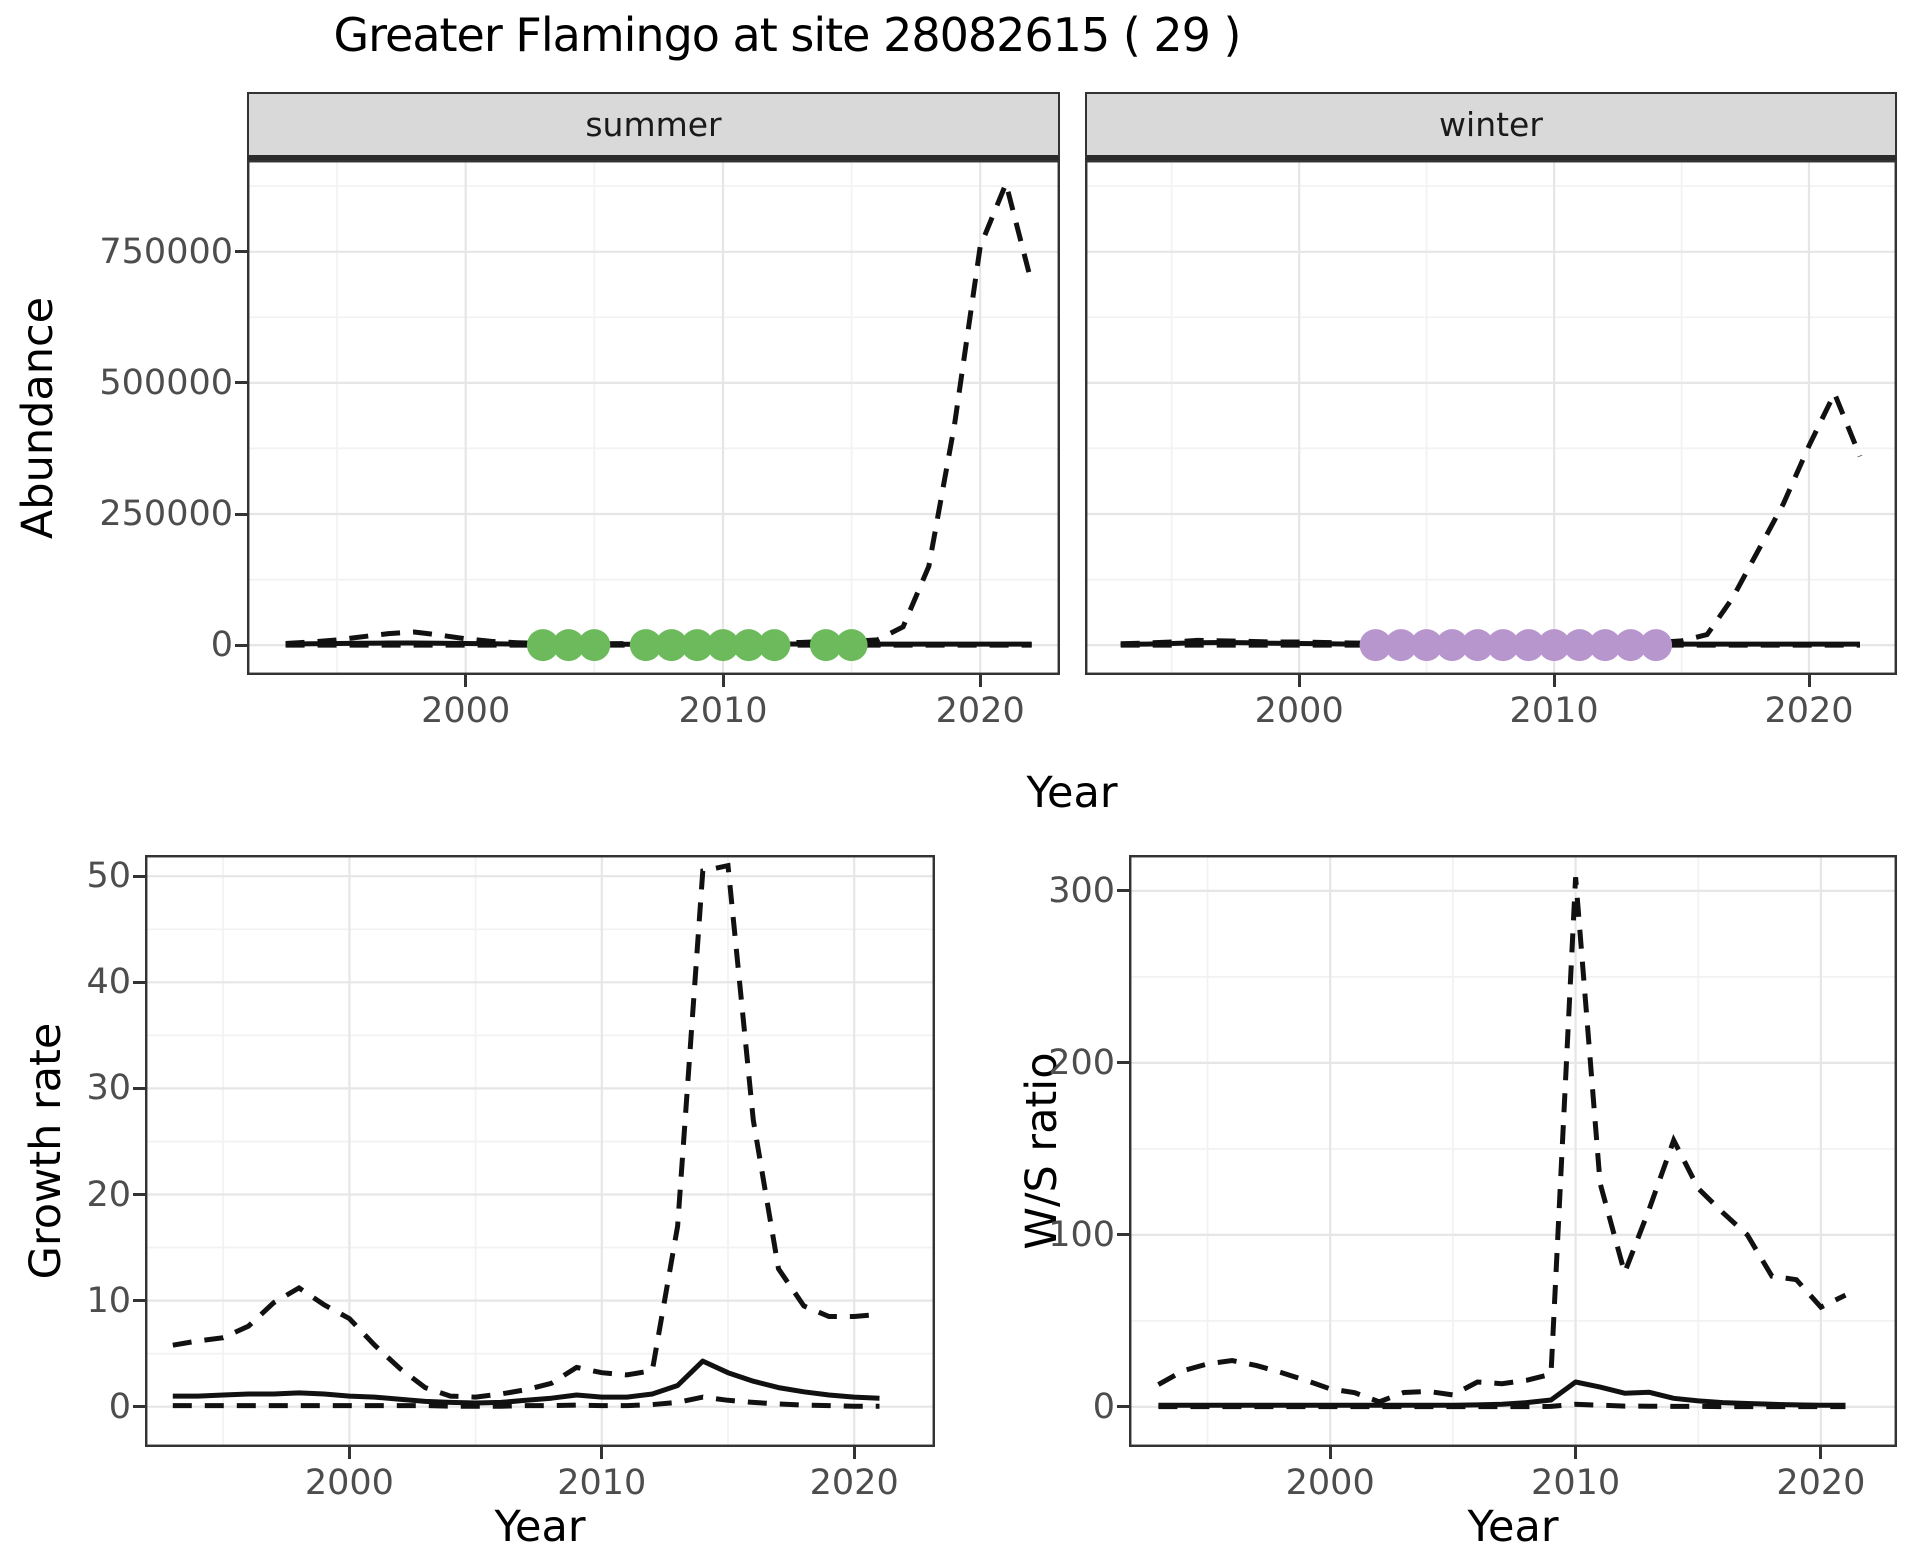 The image size is (1920, 1560). I want to click on facet-strip-summer-label: summer, so click(653, 124).